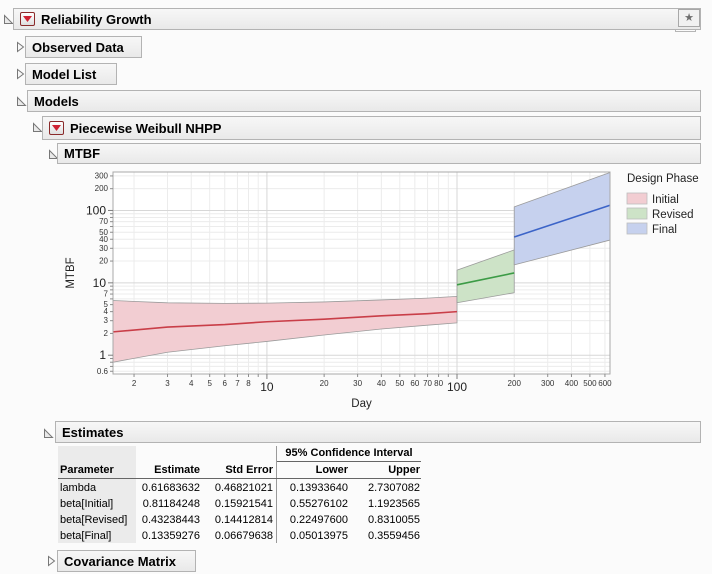  I want to click on cell-upper: 0.3559456, so click(394, 536).